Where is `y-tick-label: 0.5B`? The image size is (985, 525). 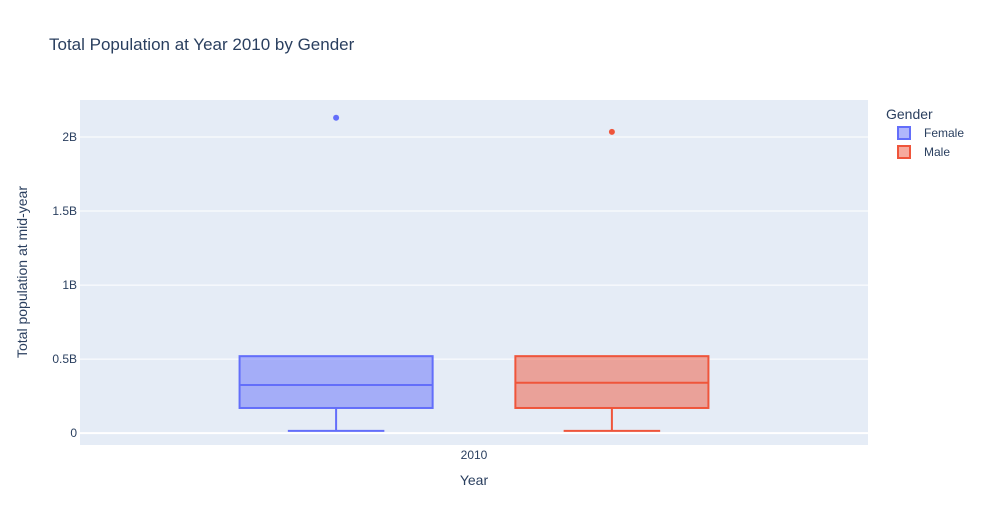
y-tick-label: 0.5B is located at coordinates (64, 359).